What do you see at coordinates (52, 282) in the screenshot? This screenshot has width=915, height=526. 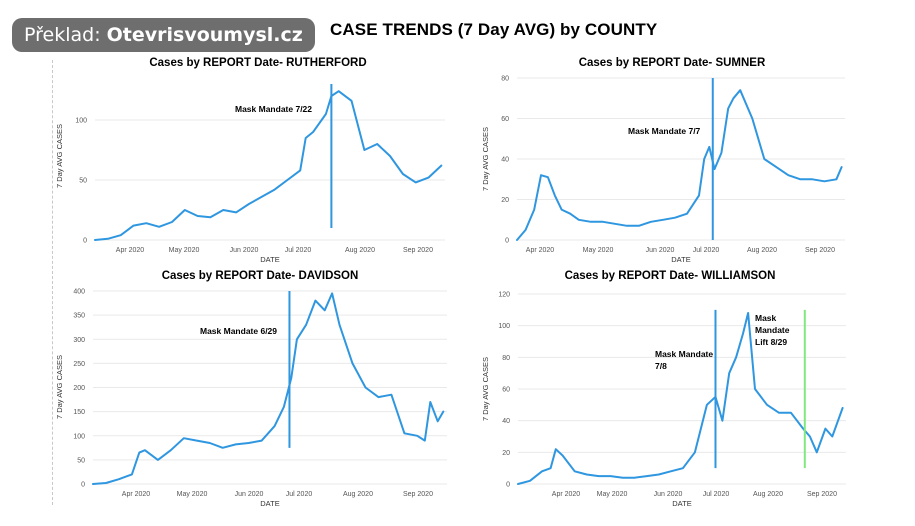 I see `divider` at bounding box center [52, 282].